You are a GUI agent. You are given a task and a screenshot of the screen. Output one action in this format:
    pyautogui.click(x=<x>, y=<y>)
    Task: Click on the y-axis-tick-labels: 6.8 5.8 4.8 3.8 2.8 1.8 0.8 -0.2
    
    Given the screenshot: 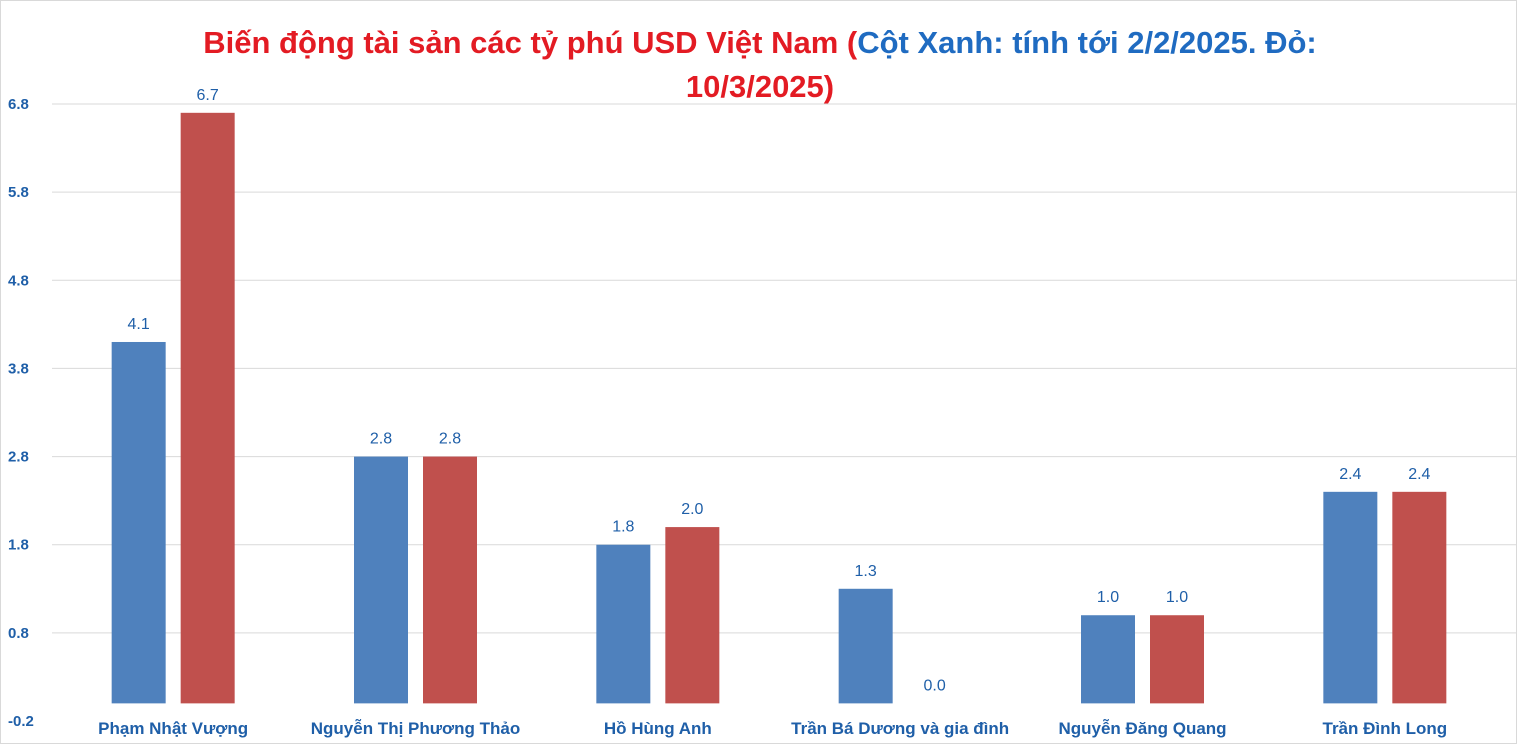 What is the action you would take?
    pyautogui.click(x=21, y=413)
    